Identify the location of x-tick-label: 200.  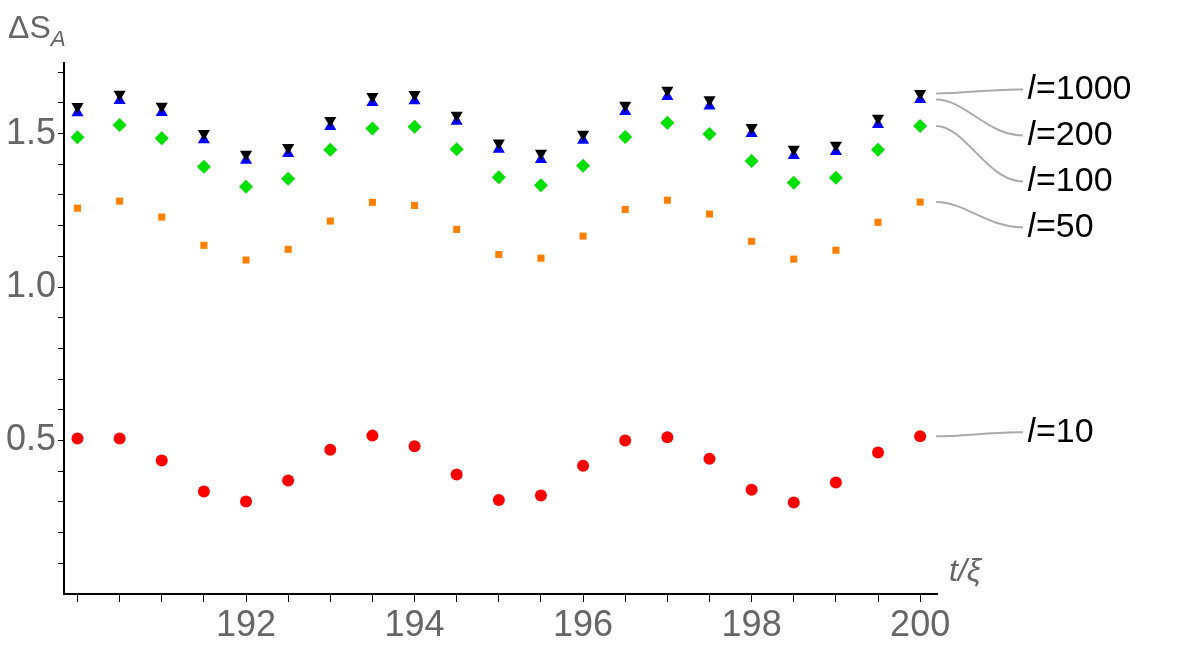
(920, 623).